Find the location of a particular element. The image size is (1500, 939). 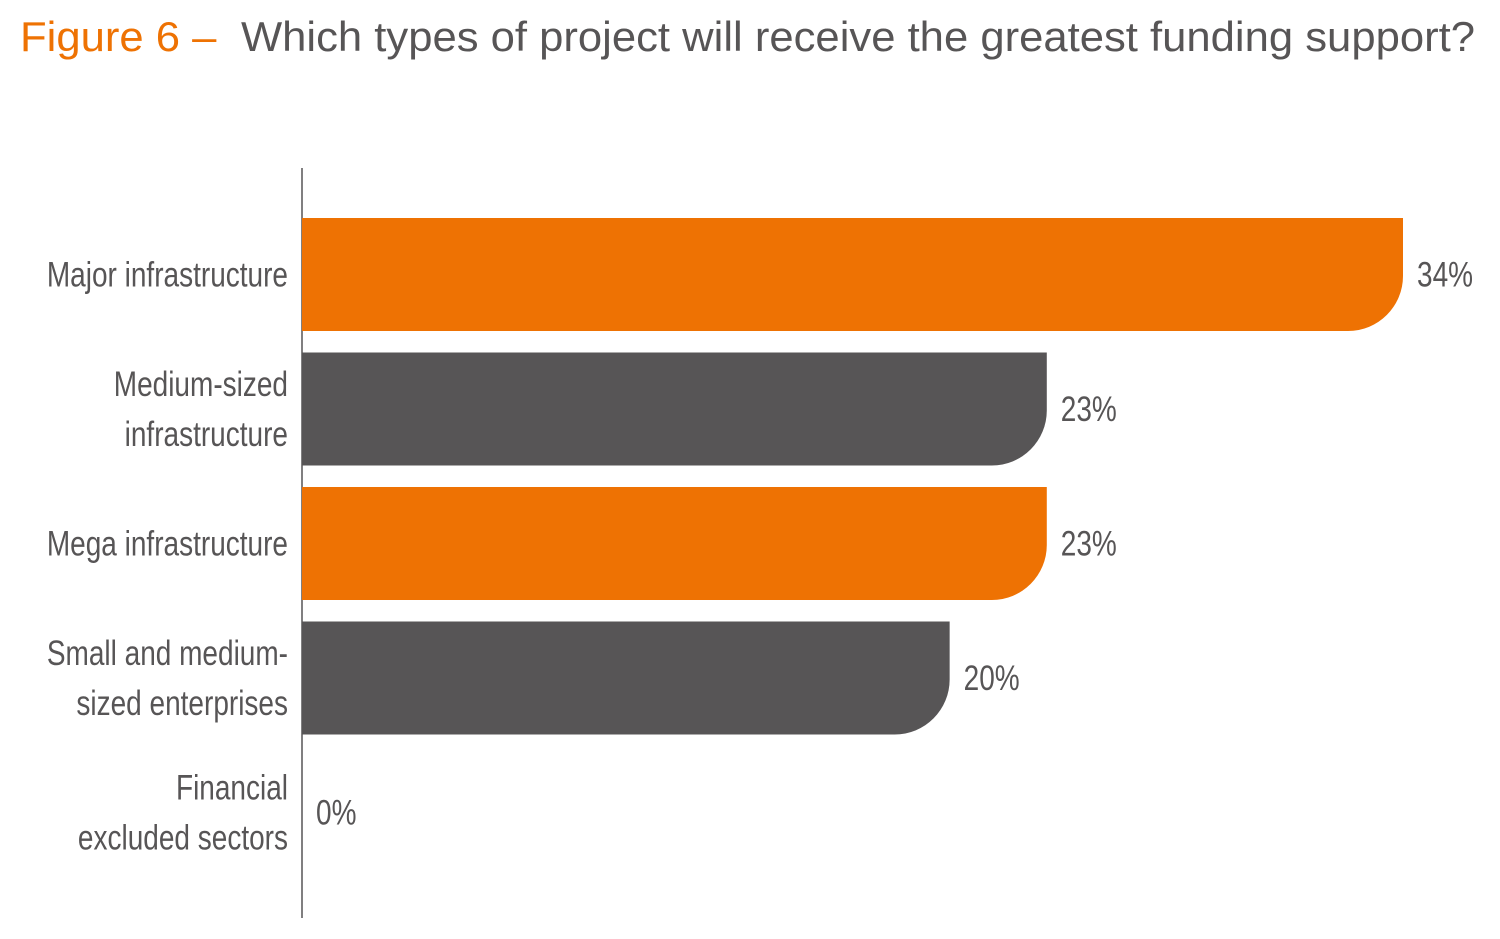

category-label: Medium-sized is located at coordinates (201, 384).